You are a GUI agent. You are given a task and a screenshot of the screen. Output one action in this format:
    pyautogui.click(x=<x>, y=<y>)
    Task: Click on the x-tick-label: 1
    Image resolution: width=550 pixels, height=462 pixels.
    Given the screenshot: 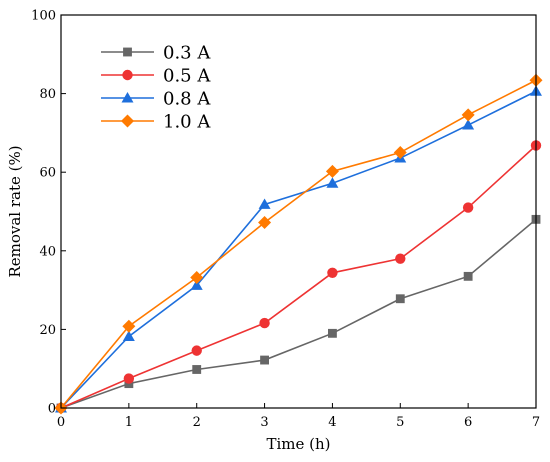 What is the action you would take?
    pyautogui.click(x=129, y=422)
    